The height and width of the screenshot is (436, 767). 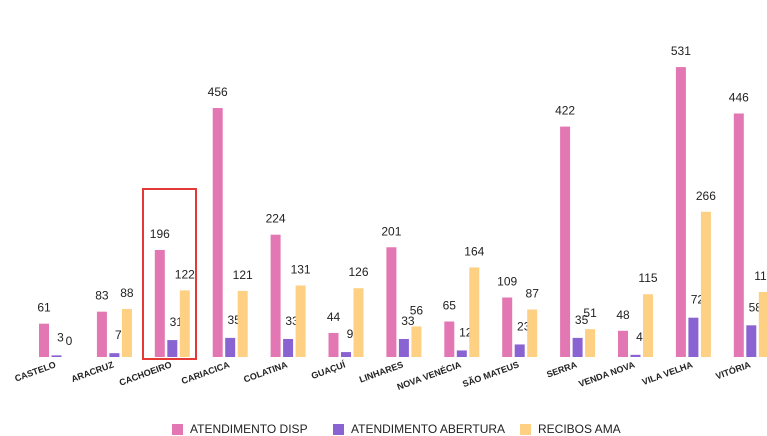 What do you see at coordinates (185, 274) in the screenshot?
I see `value-label: 122` at bounding box center [185, 274].